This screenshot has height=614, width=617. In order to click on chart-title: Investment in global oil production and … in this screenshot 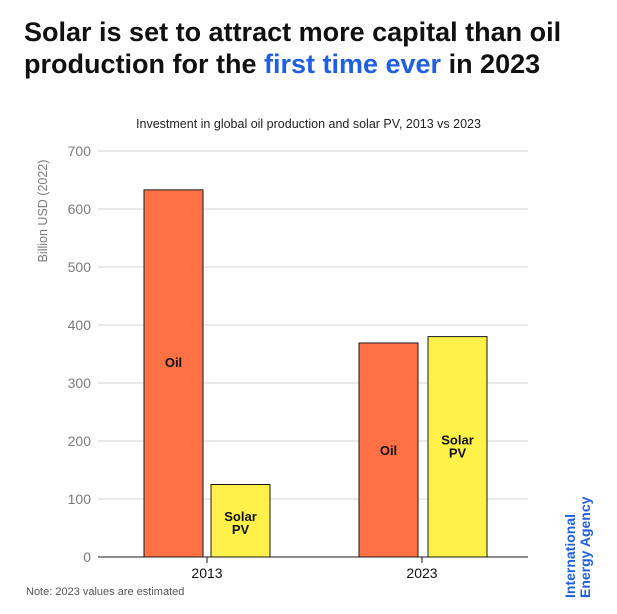, I will do `click(308, 124)`.